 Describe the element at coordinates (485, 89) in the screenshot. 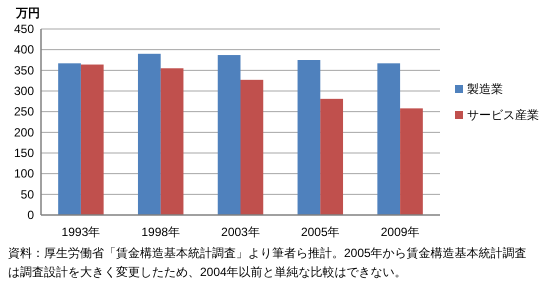

I see `legend-label: 製造業` at that location.